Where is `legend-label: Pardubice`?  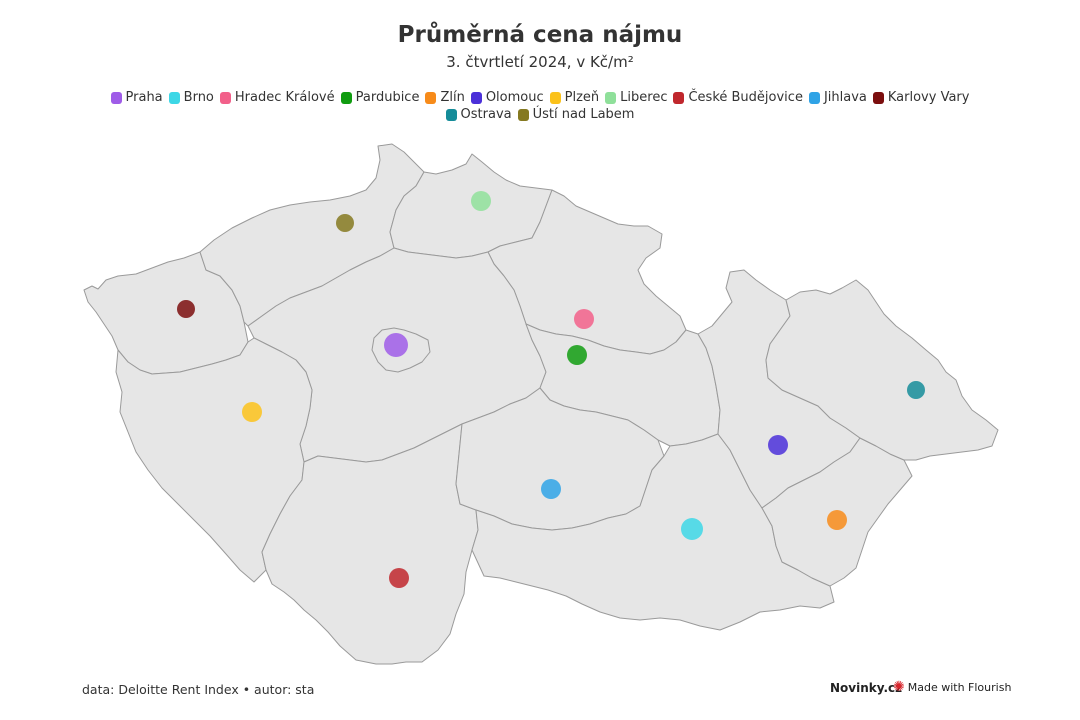 legend-label: Pardubice is located at coordinates (387, 97).